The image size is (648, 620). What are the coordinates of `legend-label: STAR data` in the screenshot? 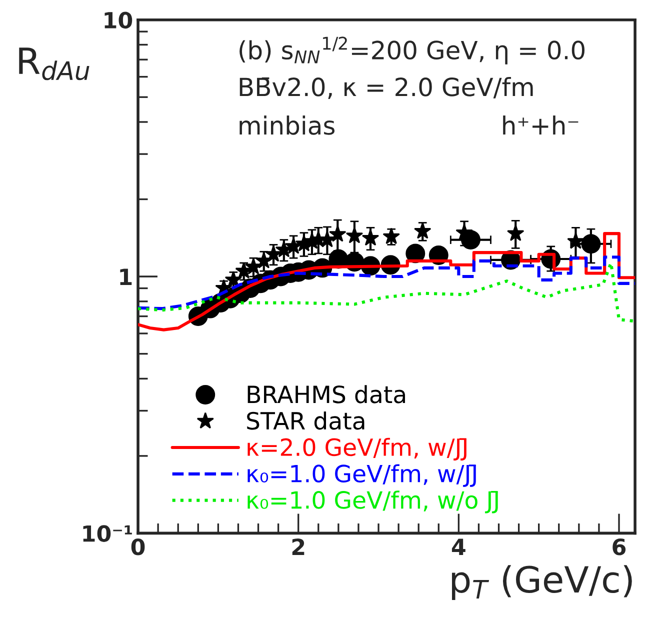 It's located at (305, 420).